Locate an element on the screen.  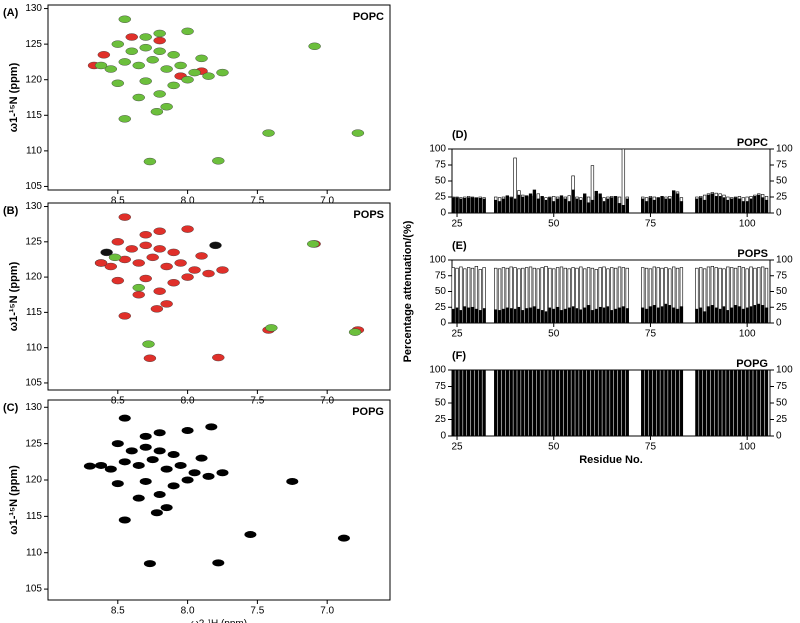
x-tick-label: 7.5 is located at coordinates (257, 611).